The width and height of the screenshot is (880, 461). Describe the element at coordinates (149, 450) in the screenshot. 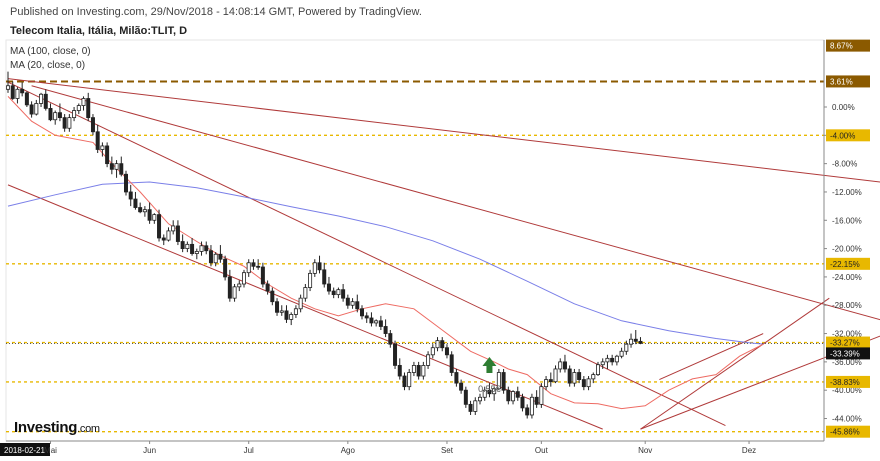

I see `x-tick-label: Jun` at that location.